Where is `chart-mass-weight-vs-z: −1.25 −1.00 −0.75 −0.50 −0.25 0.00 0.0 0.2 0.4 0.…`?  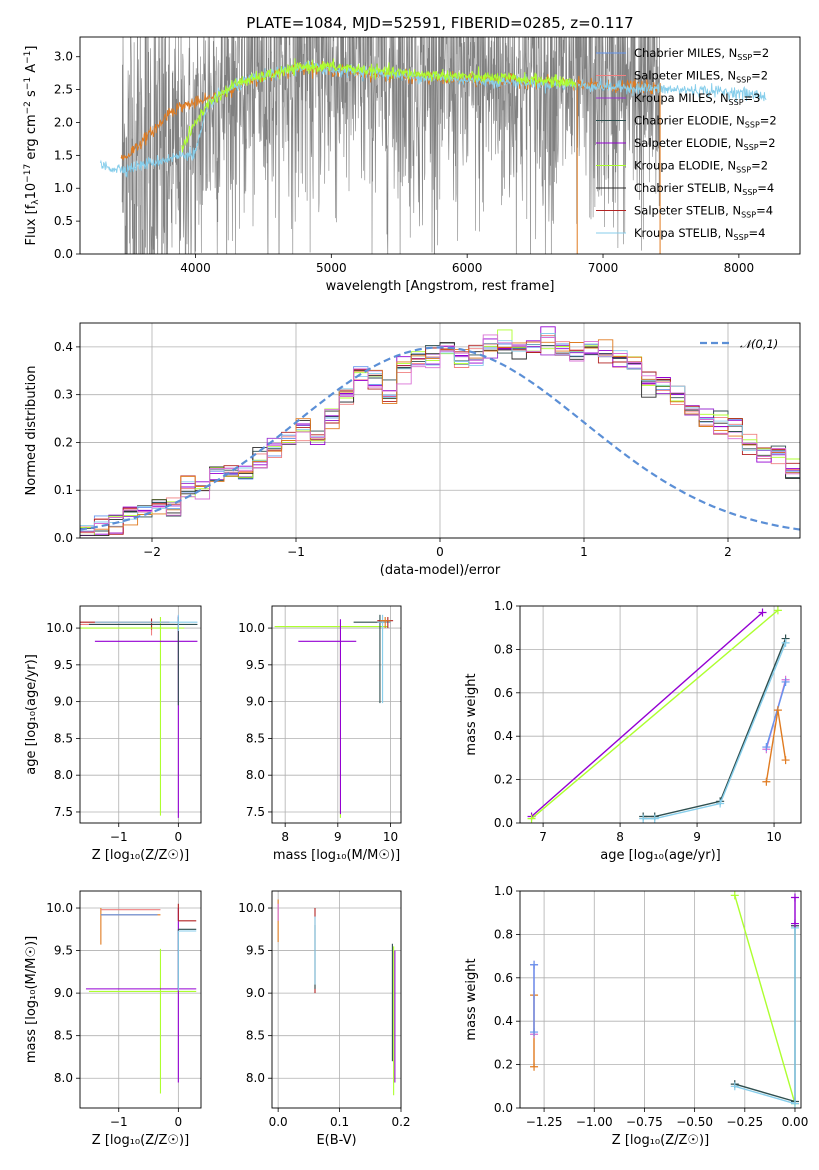 chart-mass-weight-vs-z: −1.25 −1.00 −0.75 −0.50 −0.25 0.00 0.0 0.2 0.4 0.… is located at coordinates (636, 1016).